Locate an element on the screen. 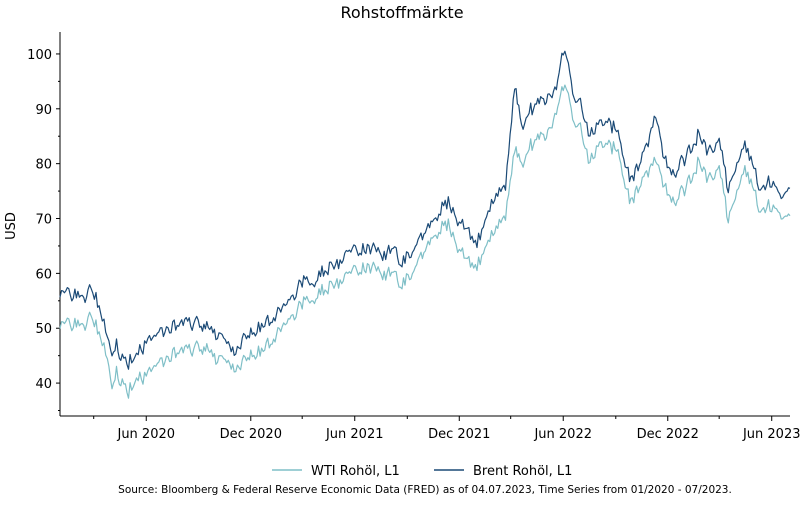 The height and width of the screenshot is (505, 806). legend-label: Brent Rohöl, L1 is located at coordinates (522, 471).